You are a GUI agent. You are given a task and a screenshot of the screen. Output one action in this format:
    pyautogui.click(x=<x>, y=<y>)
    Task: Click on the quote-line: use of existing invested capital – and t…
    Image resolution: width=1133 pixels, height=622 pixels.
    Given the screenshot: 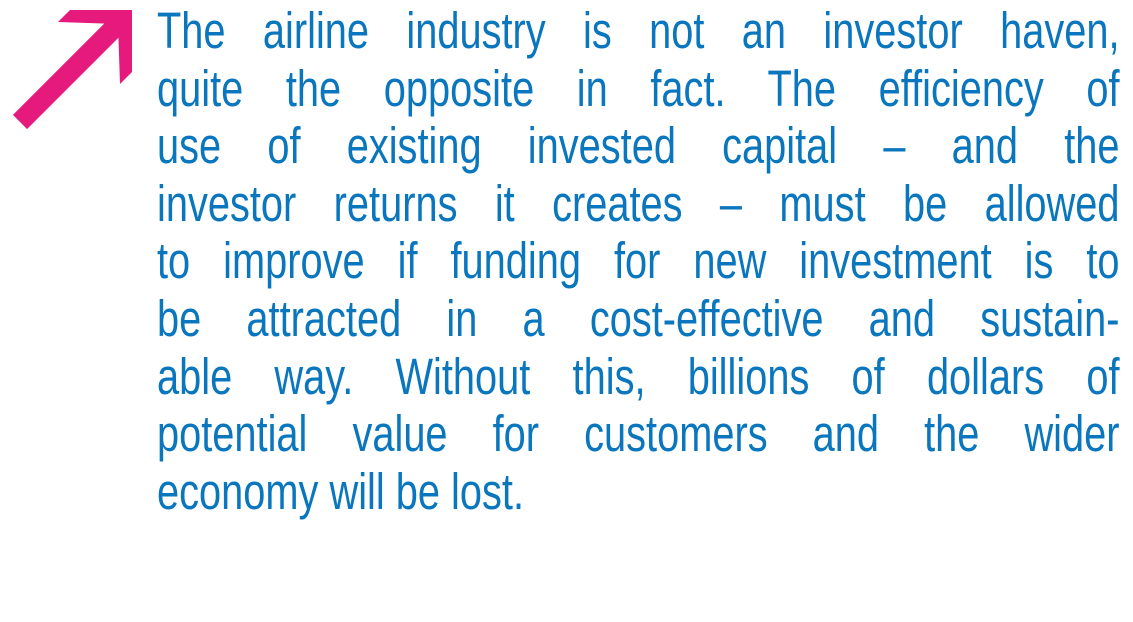 What is the action you would take?
    pyautogui.click(x=638, y=146)
    